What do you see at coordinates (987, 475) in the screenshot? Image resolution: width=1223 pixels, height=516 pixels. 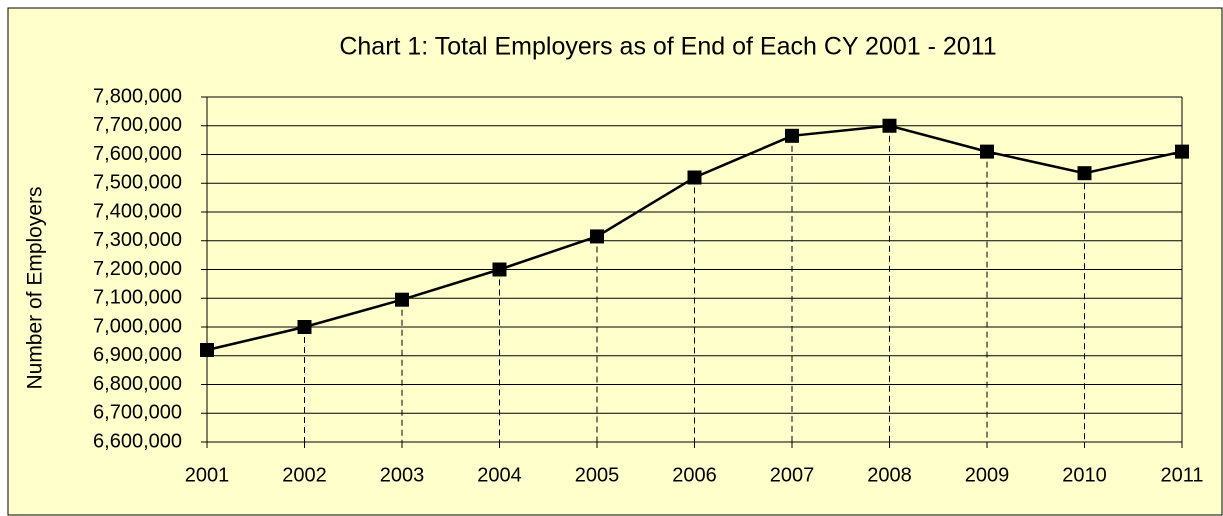 I see `x-tick-label: 2009` at bounding box center [987, 475].